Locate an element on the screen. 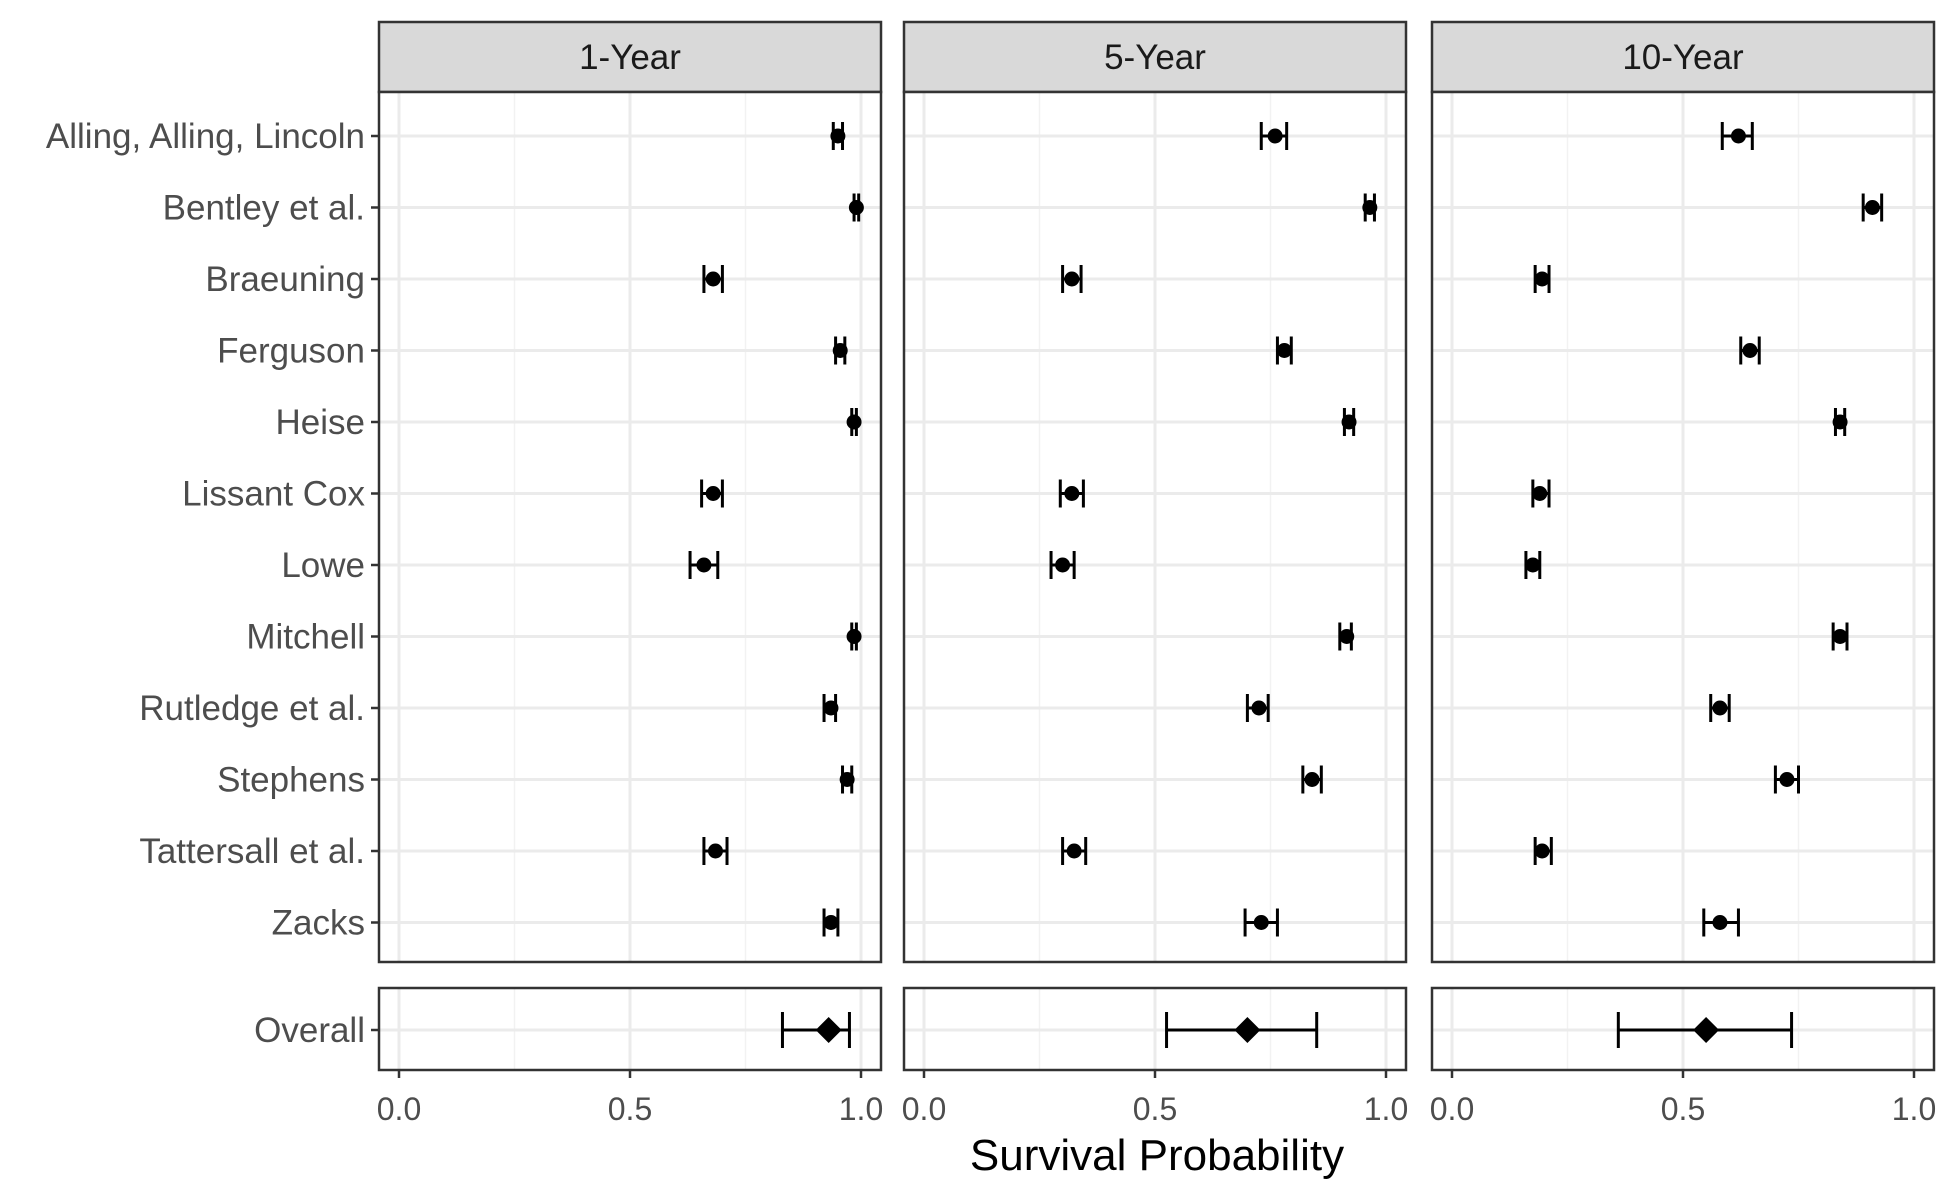 The width and height of the screenshot is (1950, 1200). overall-panel is located at coordinates (1155, 1029).